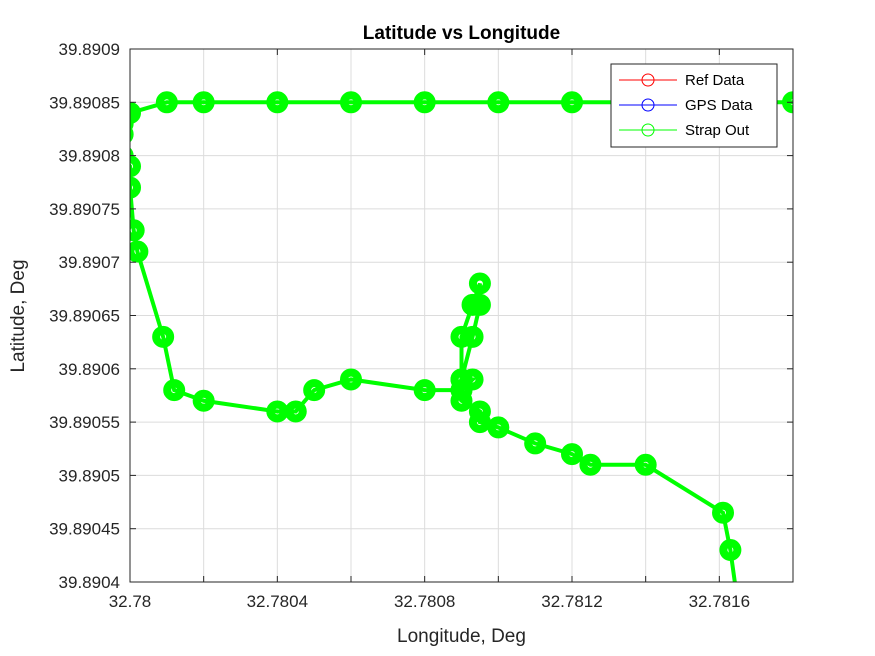 The image size is (875, 656). Describe the element at coordinates (89, 582) in the screenshot. I see `y-tick-label: 39.8904` at that location.